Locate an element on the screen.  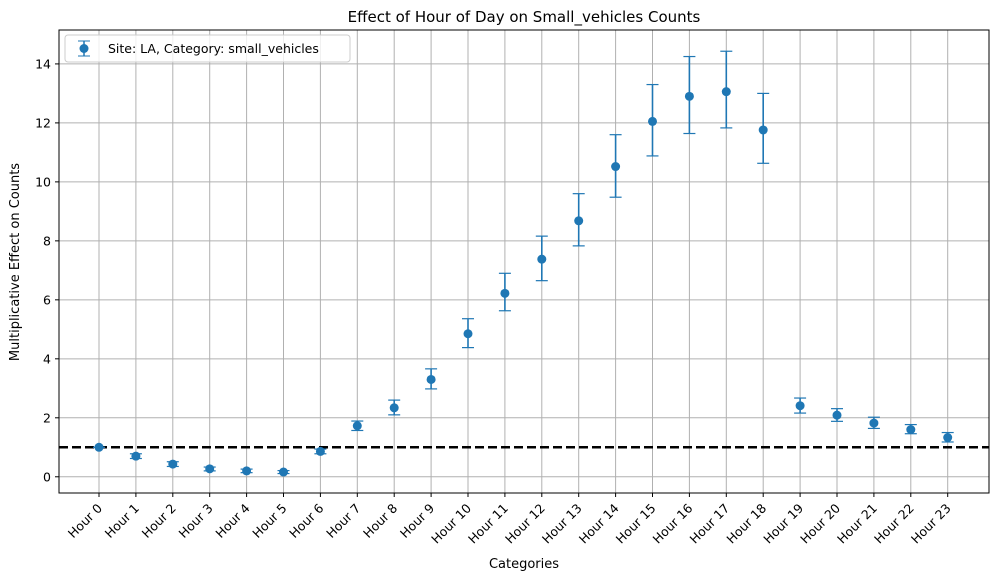
y-tick-label: 8 is located at coordinates (47, 240).